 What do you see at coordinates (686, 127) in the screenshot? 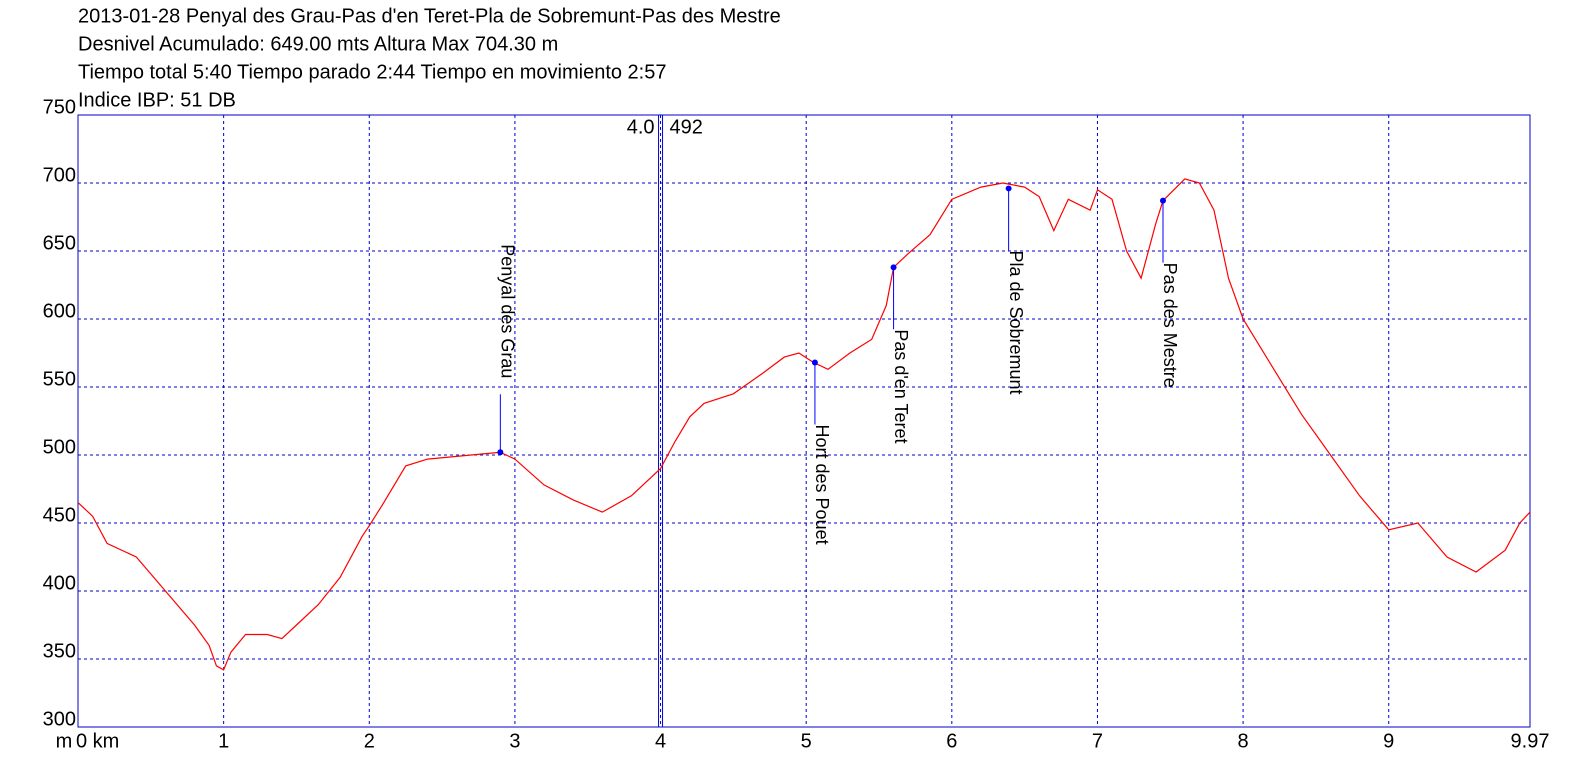
I see `cursor-y-label: 492` at bounding box center [686, 127].